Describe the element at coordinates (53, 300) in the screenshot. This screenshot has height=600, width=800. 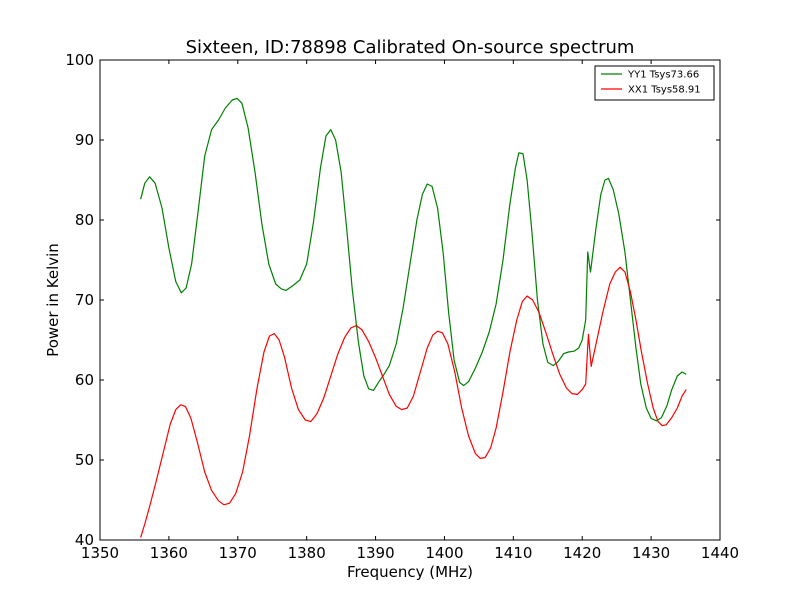
I see `y-axis-label: Power in Kelvin` at that location.